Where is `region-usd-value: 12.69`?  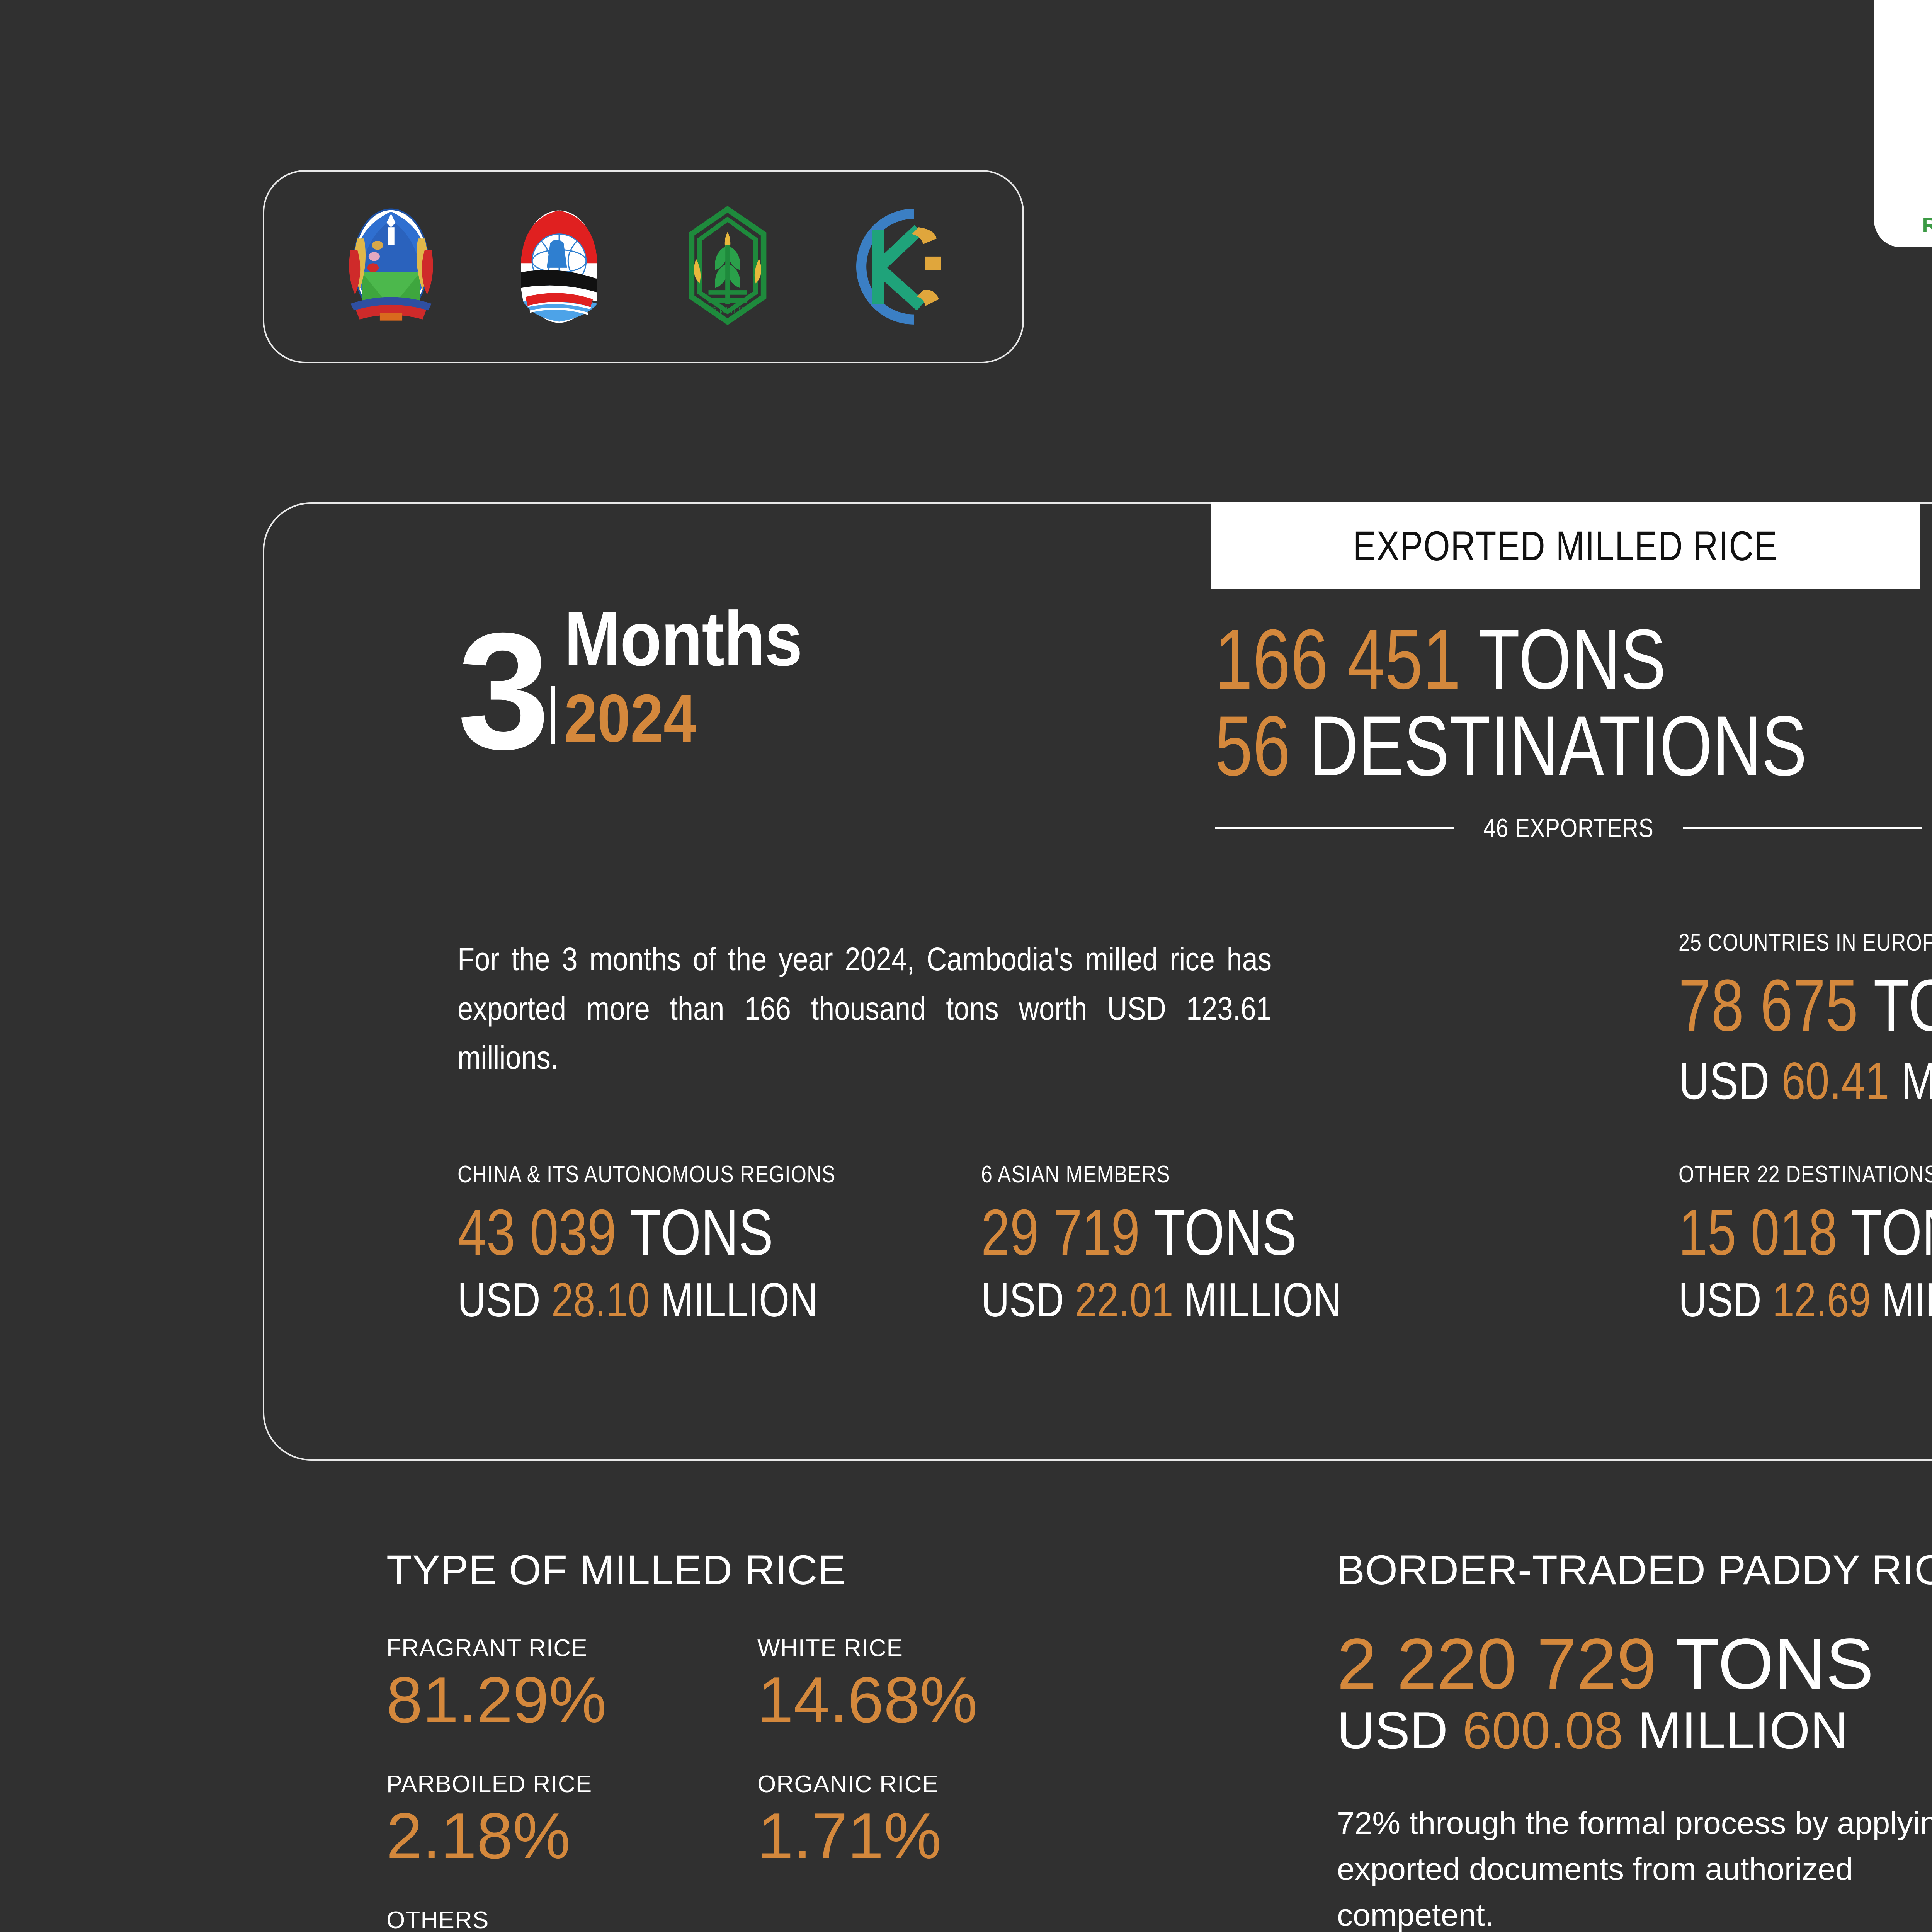
region-usd-value: 12.69 is located at coordinates (1822, 1300).